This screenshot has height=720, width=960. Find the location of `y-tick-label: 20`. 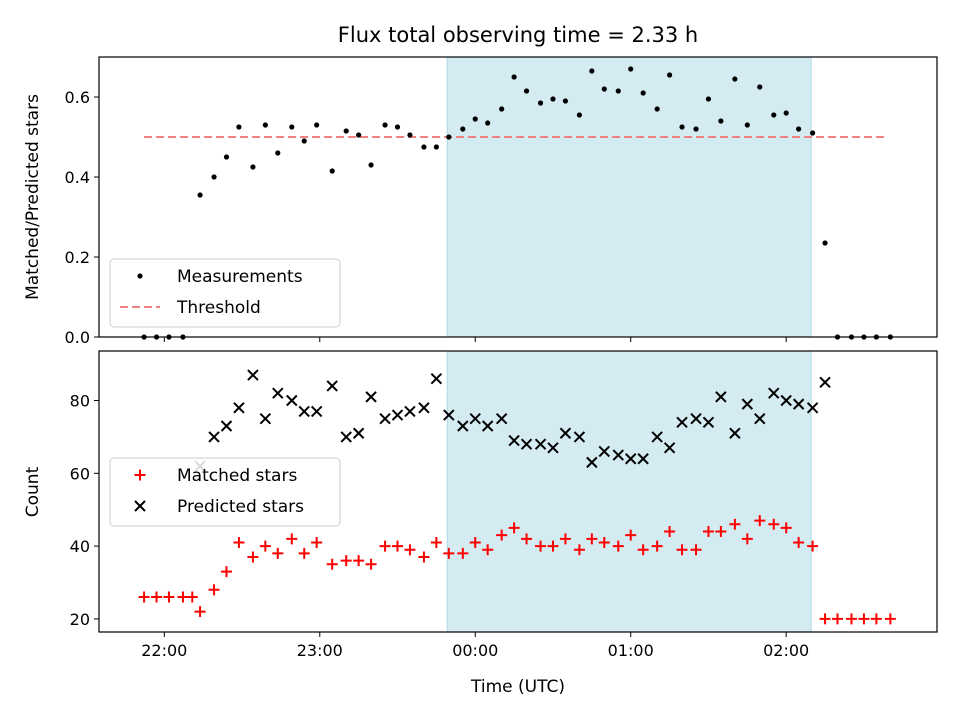

y-tick-label: 20 is located at coordinates (80, 619).